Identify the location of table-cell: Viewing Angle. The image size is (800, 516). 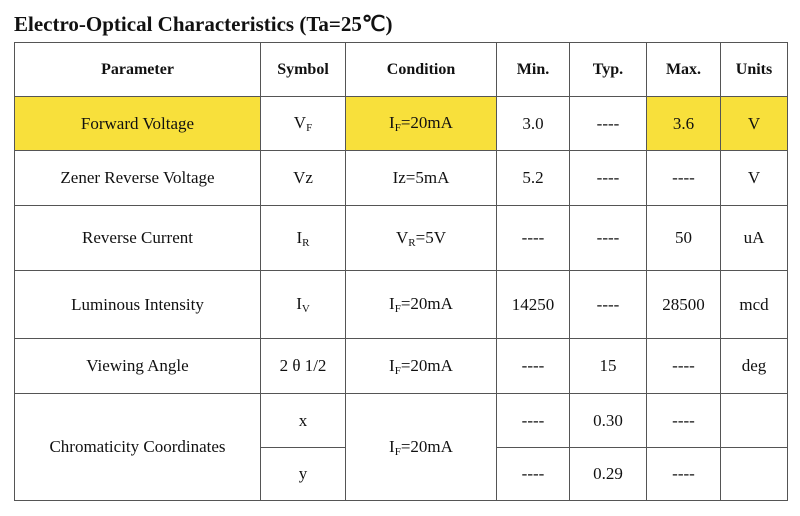
(137, 366).